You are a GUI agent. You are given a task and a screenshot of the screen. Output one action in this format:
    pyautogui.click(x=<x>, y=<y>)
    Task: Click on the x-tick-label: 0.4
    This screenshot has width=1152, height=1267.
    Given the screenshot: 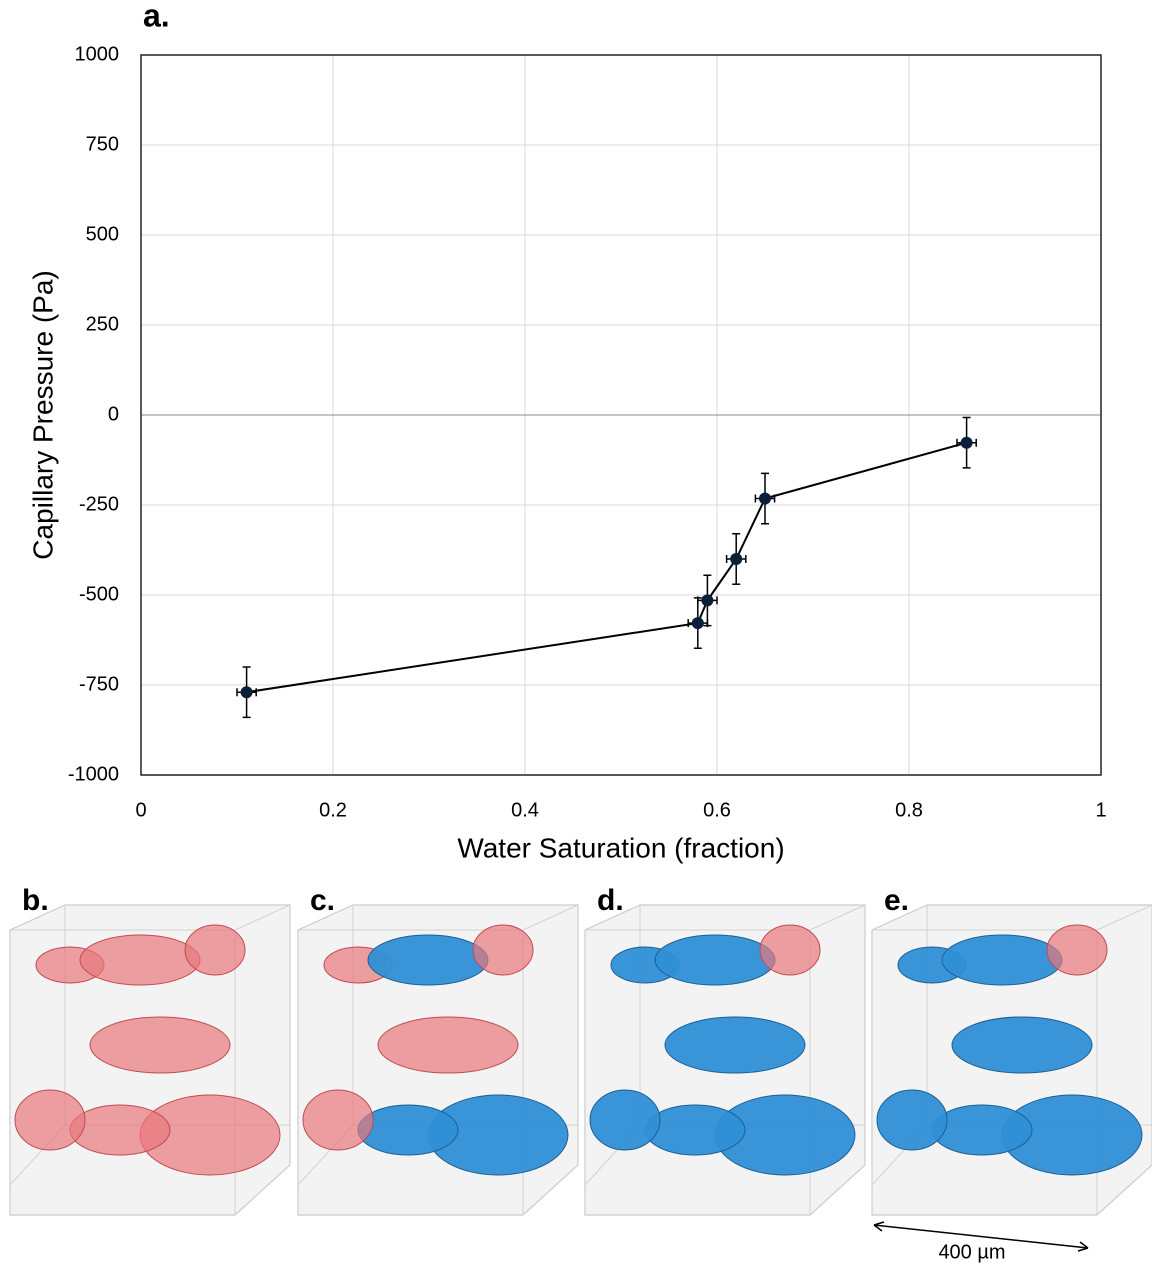 What is the action you would take?
    pyautogui.click(x=525, y=810)
    